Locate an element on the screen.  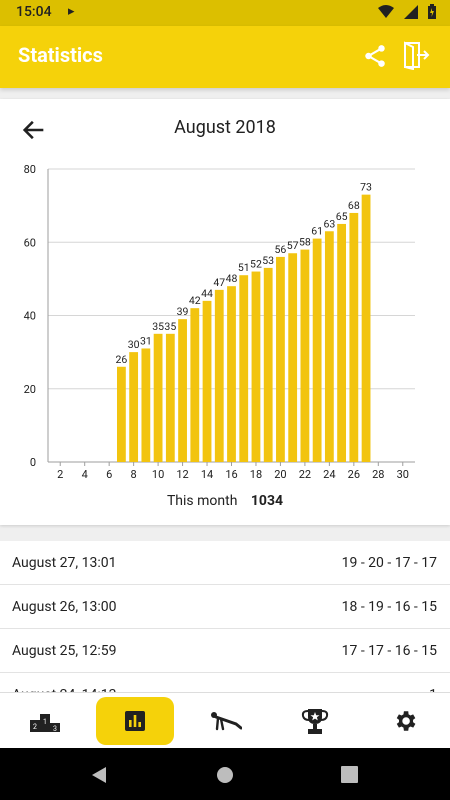
x-tick-label: 30 is located at coordinates (403, 474).